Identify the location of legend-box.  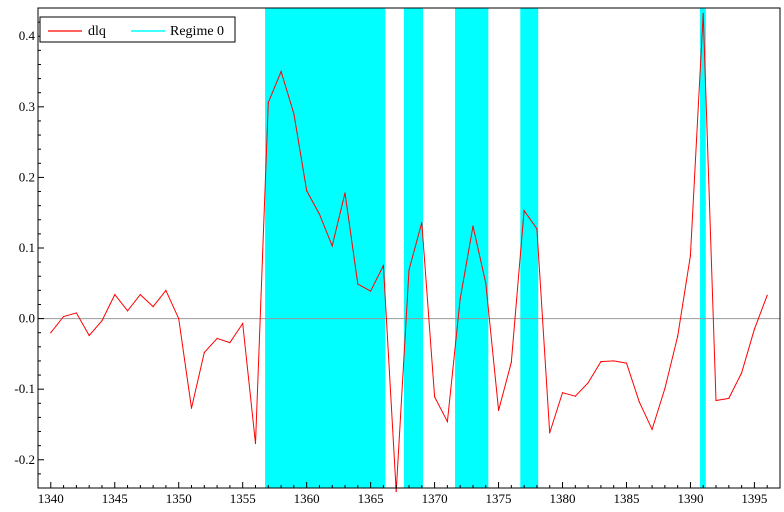
(137, 29).